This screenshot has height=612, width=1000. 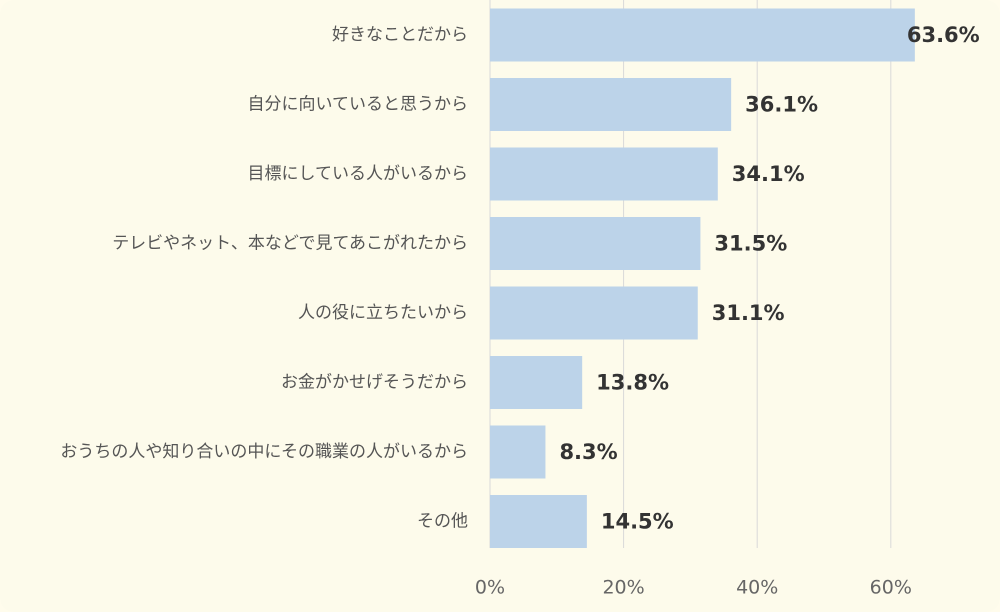 I want to click on category-label: 好きなことだから, so click(x=400, y=35).